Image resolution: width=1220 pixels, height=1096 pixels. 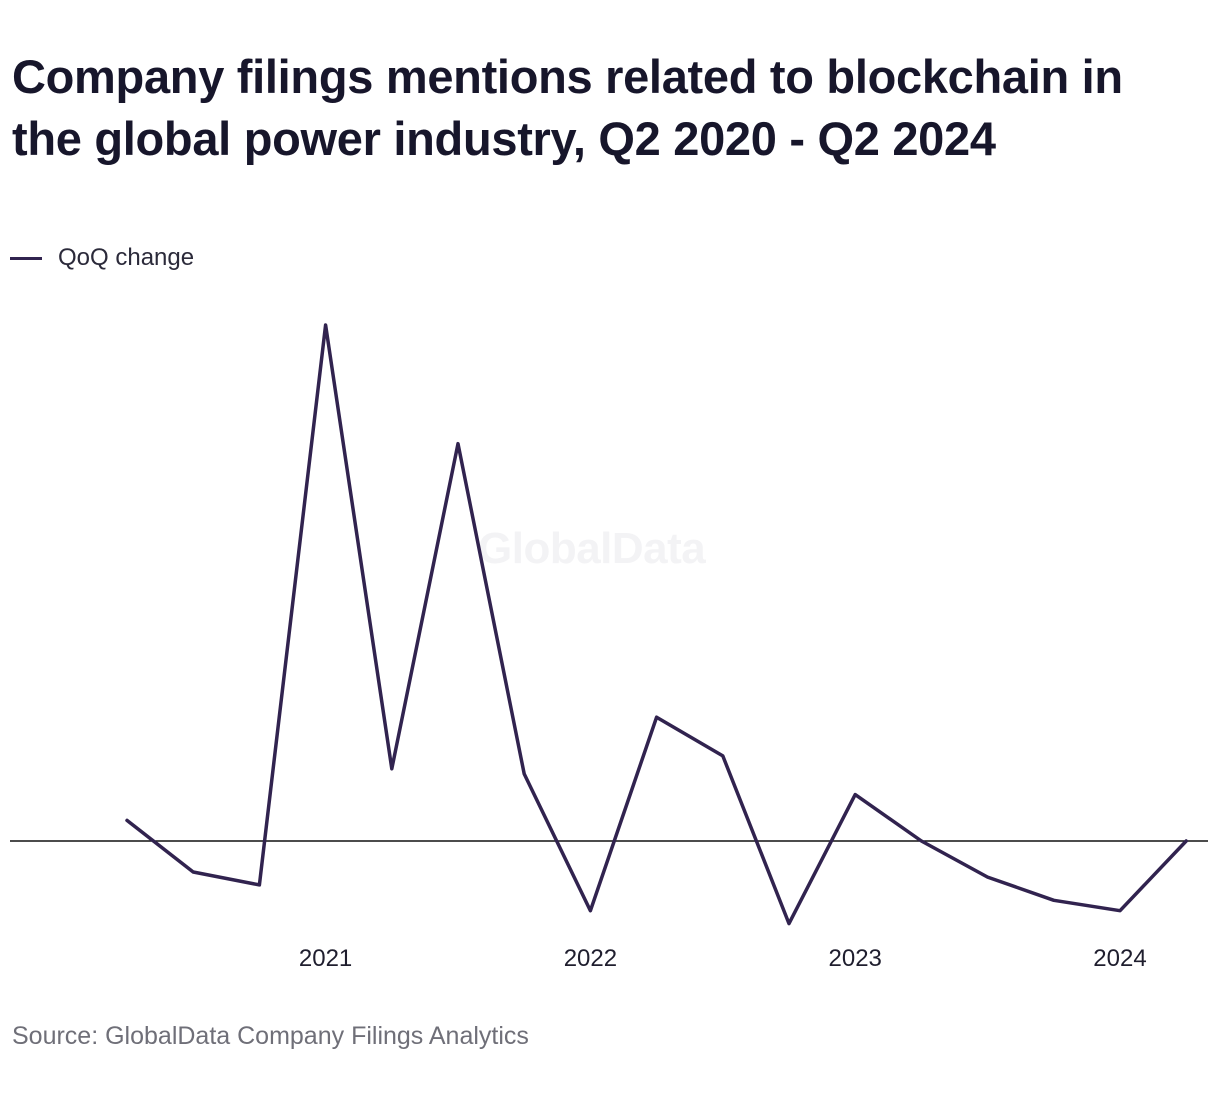 I want to click on x-axis-ticks: 2021 2022 2023 2024, so click(x=723, y=958).